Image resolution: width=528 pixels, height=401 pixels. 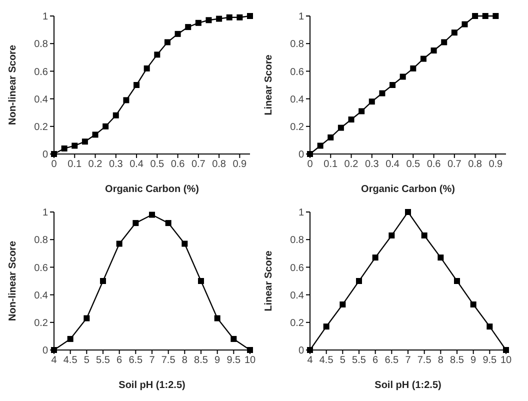 I want to click on x-tick-label: 0.9, so click(x=496, y=164).